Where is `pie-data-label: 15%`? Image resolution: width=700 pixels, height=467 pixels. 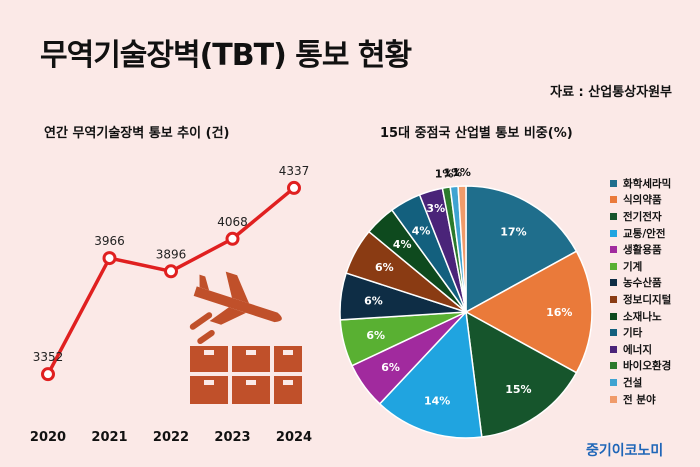 pie-data-label: 15% is located at coordinates (518, 389).